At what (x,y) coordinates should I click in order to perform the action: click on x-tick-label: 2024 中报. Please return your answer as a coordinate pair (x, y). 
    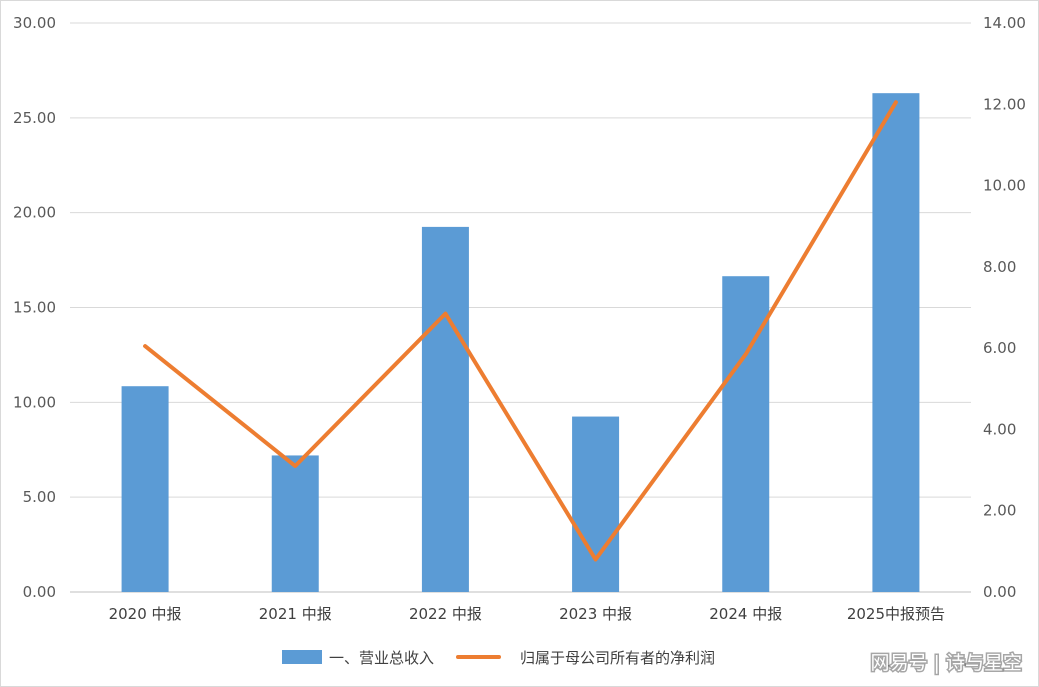
    Looking at the image, I should click on (745, 614).